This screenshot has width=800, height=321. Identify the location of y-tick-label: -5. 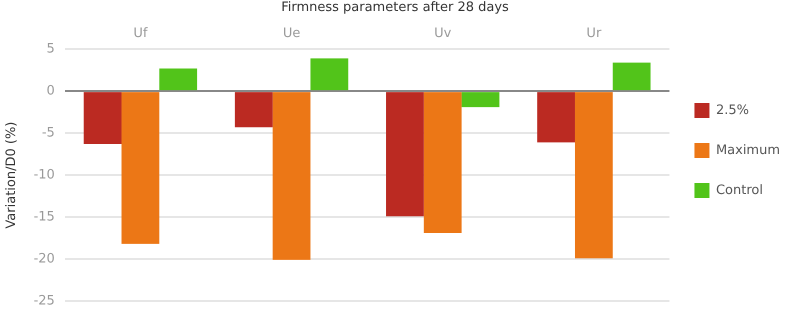
(48, 133).